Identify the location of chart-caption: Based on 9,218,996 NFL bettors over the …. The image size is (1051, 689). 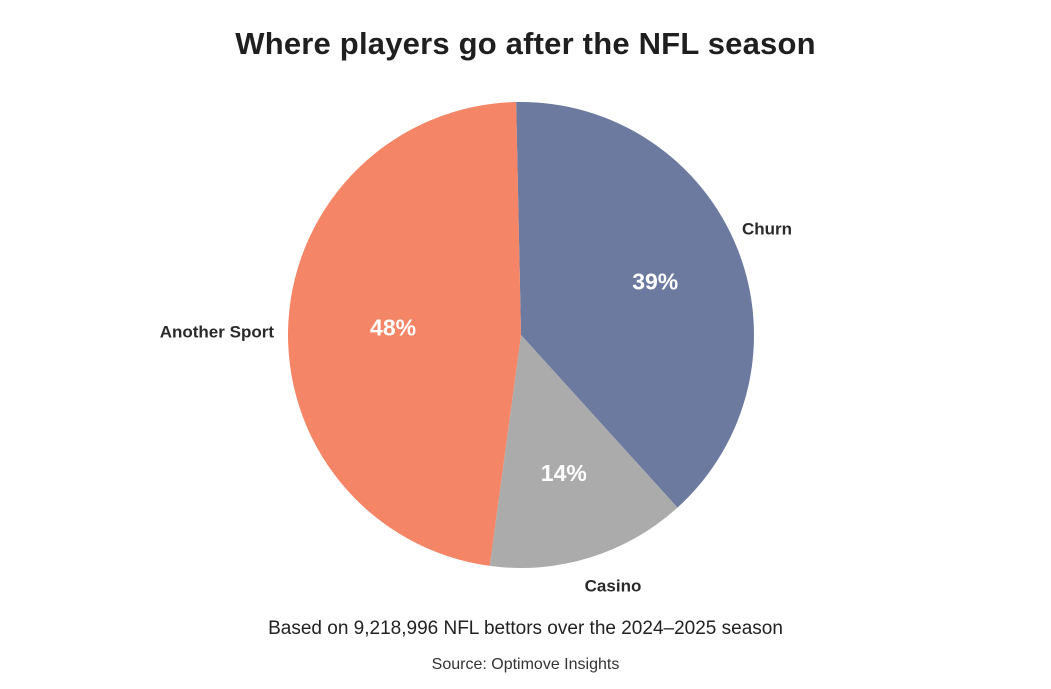
(525, 628).